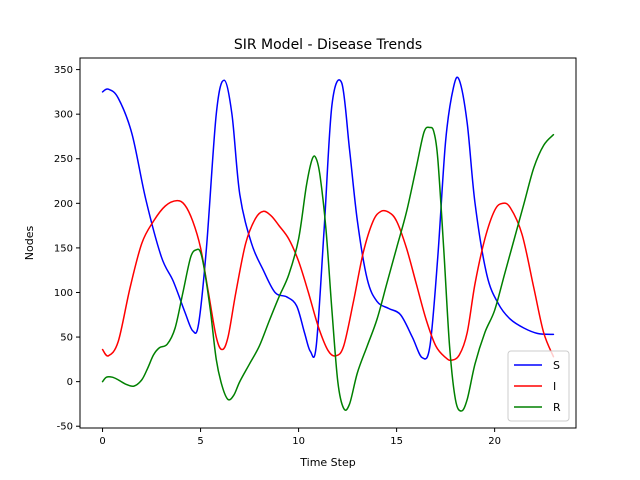 This screenshot has height=480, width=640. What do you see at coordinates (102, 441) in the screenshot?
I see `x-tick-label: 0` at bounding box center [102, 441].